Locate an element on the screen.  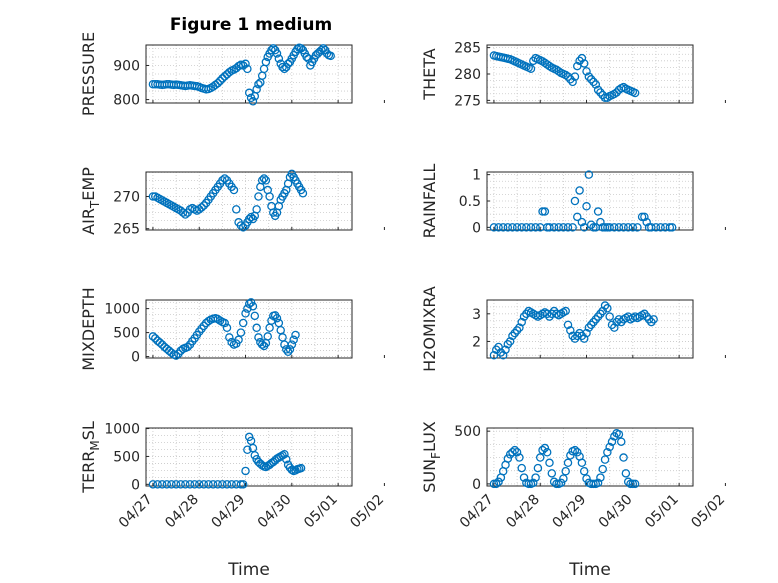
y-tick-label: 500 is located at coordinates (467, 432).